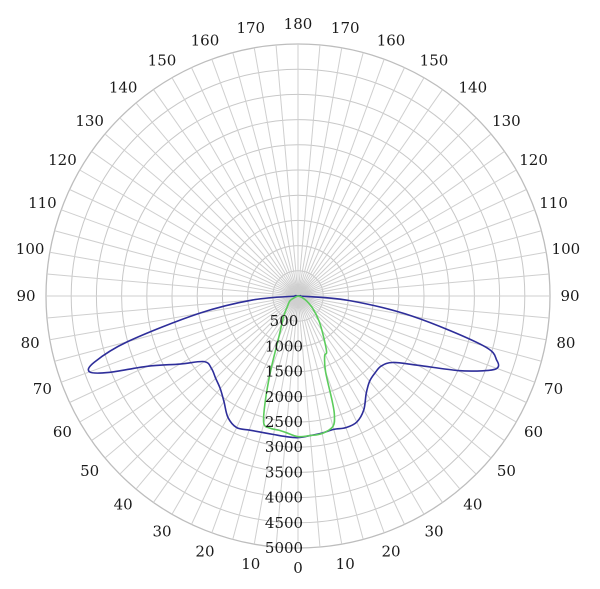 This screenshot has height=589, width=600. What do you see at coordinates (506, 471) in the screenshot?
I see `angle-label-right: 50` at bounding box center [506, 471].